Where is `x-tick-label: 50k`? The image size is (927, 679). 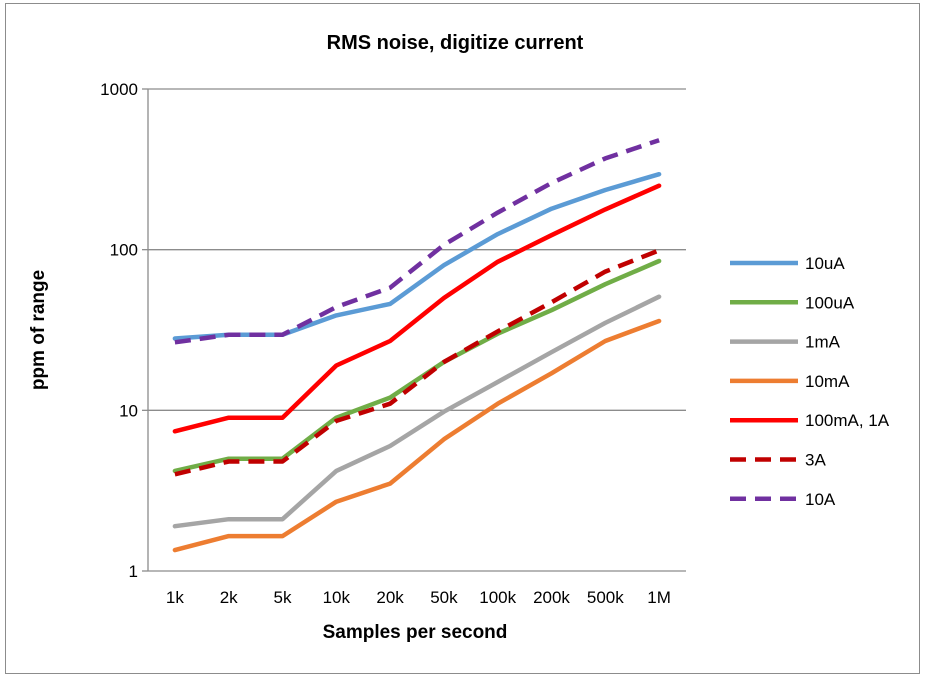 x-tick-label: 50k is located at coordinates (444, 597).